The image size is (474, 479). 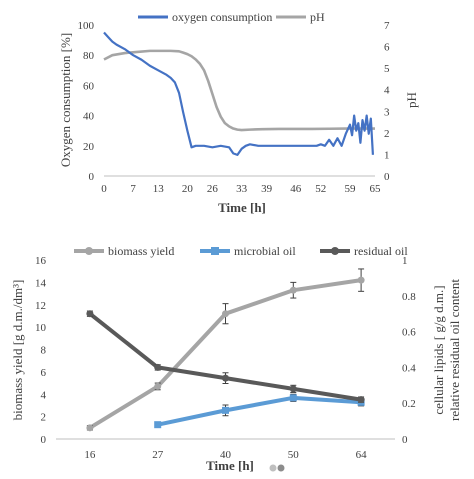 What do you see at coordinates (41, 283) in the screenshot?
I see `y-left-tick-label: 14` at bounding box center [41, 283].